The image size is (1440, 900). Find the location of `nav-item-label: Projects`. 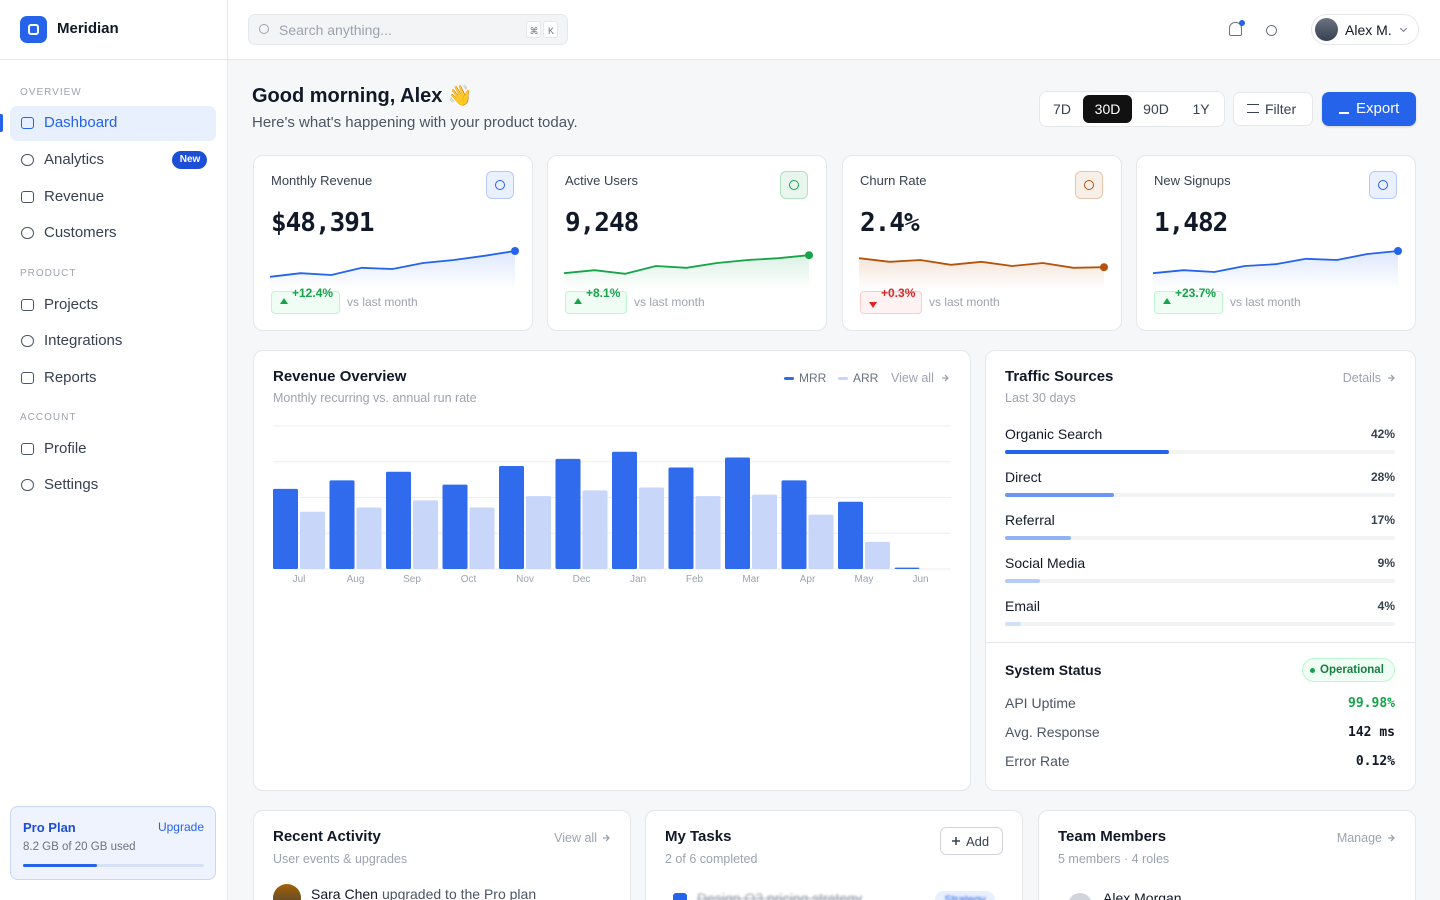

nav-item-label: Projects is located at coordinates (71, 304).